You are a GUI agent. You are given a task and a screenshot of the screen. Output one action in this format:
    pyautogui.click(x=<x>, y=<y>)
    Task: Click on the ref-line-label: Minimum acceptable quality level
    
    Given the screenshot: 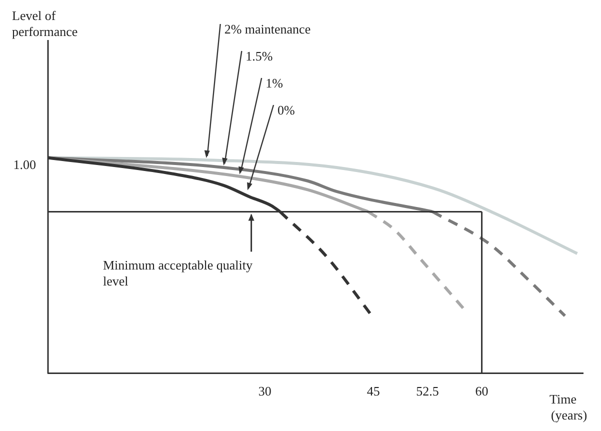 What is the action you would take?
    pyautogui.click(x=178, y=273)
    